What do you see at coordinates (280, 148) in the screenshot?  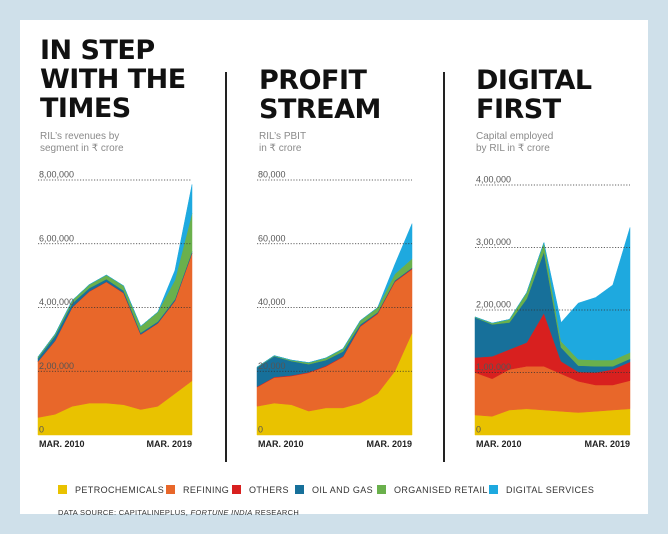 I see `panel-2-subtitle-line: in ₹ crore` at bounding box center [280, 148].